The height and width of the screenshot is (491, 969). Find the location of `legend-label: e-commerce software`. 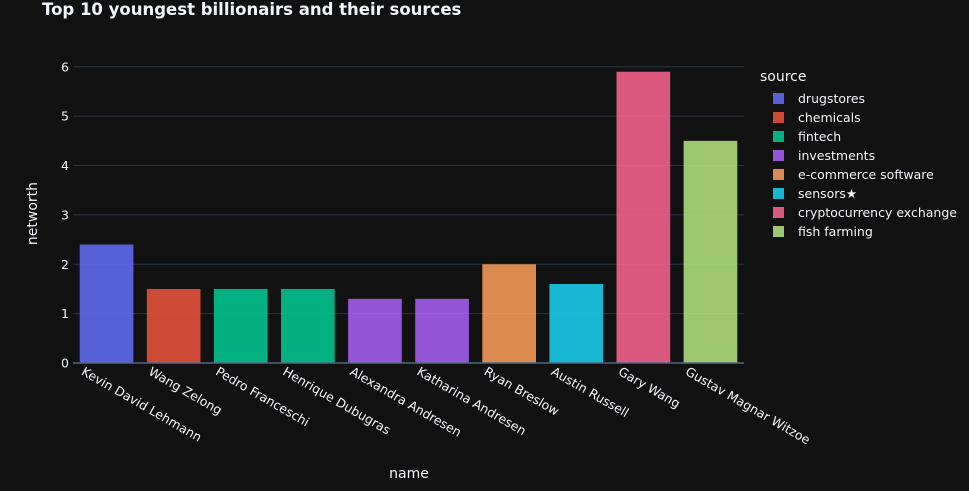

legend-label: e-commerce software is located at coordinates (866, 174).